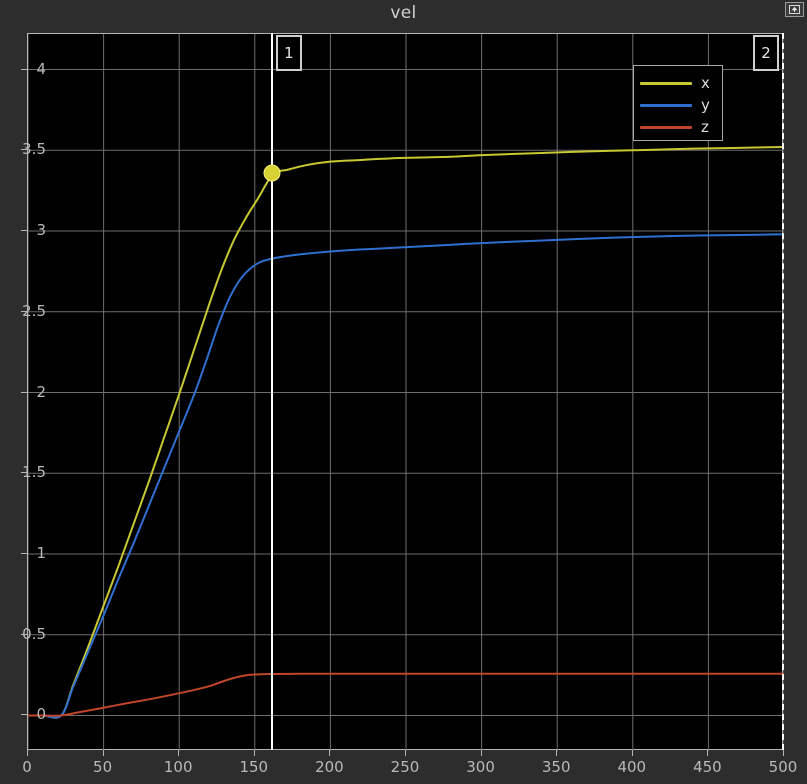 This screenshot has width=807, height=784. What do you see at coordinates (406, 694) in the screenshot?
I see `series-line-z` at bounding box center [406, 694].